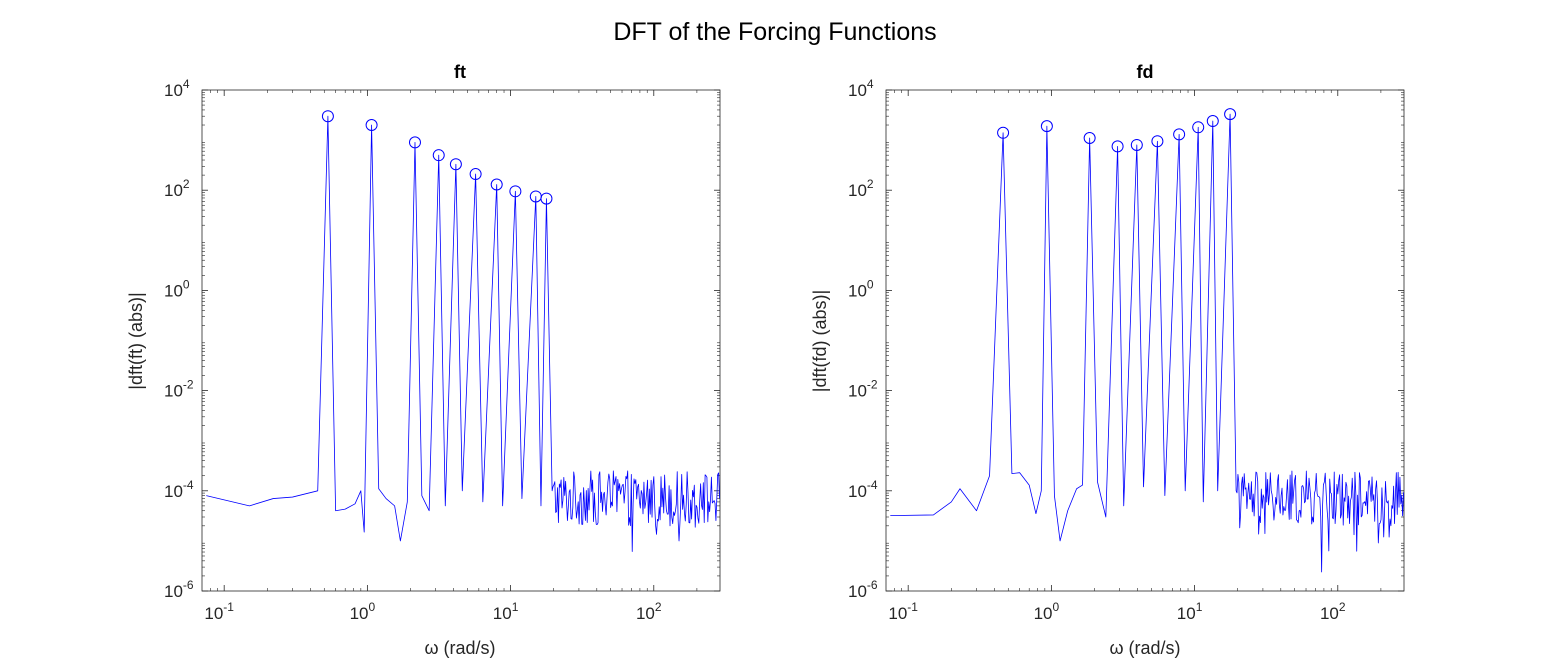  What do you see at coordinates (774, 32) in the screenshot?
I see `figure-title: DFT of the Forcing Functions` at bounding box center [774, 32].